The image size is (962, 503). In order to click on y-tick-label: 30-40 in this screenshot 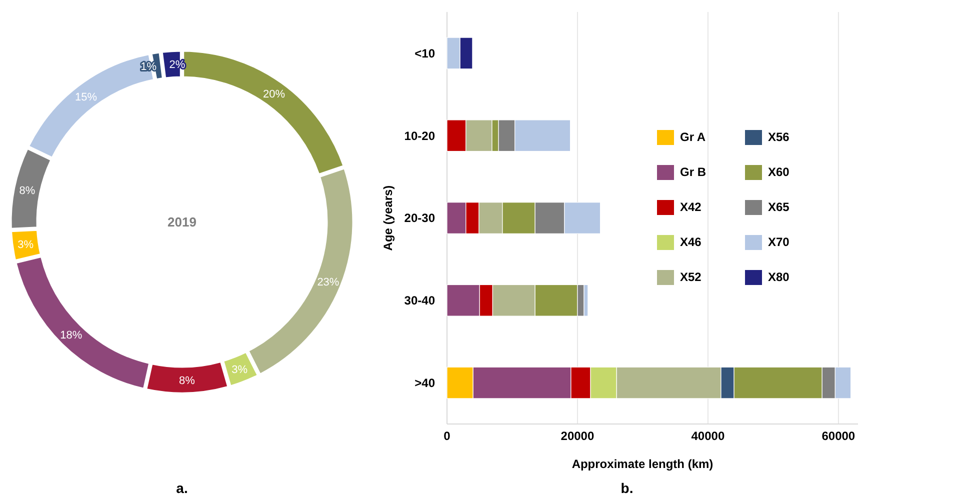, I will do `click(420, 301)`.